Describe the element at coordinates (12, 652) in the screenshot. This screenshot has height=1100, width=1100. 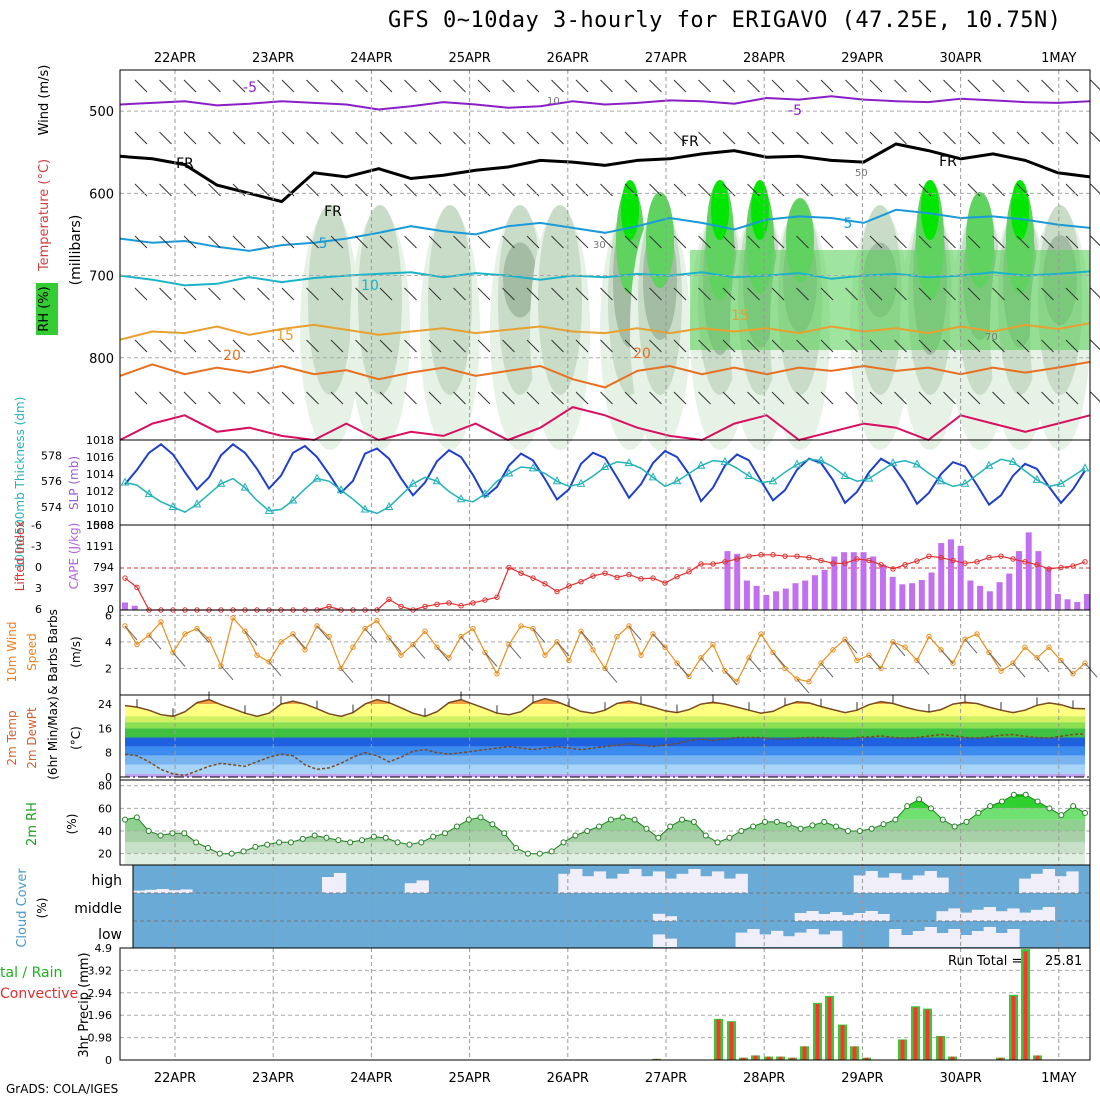
I see `wind-axis-label-1: 10m Wind` at that location.